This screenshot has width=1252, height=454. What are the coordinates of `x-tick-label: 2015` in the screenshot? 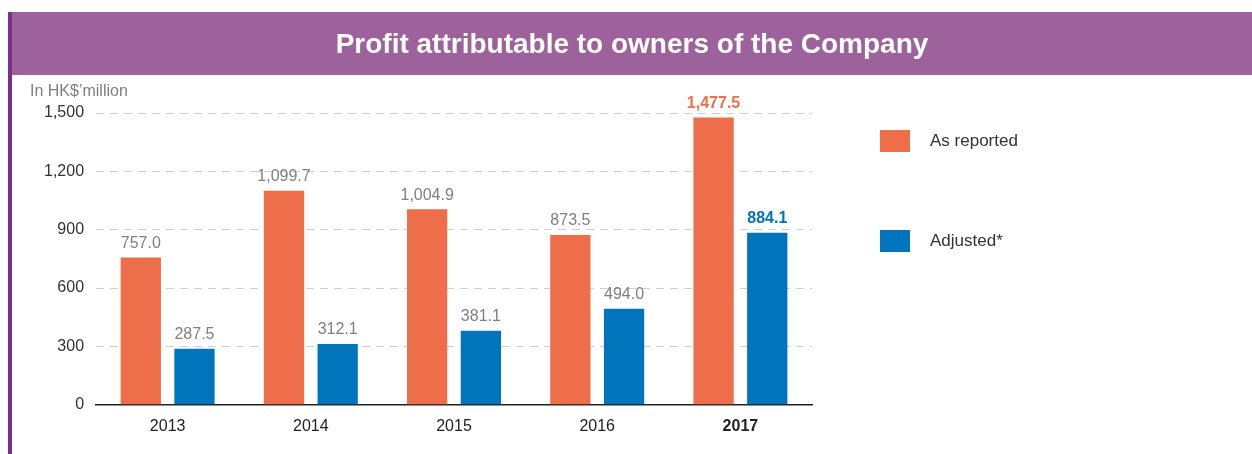 It's located at (454, 425).